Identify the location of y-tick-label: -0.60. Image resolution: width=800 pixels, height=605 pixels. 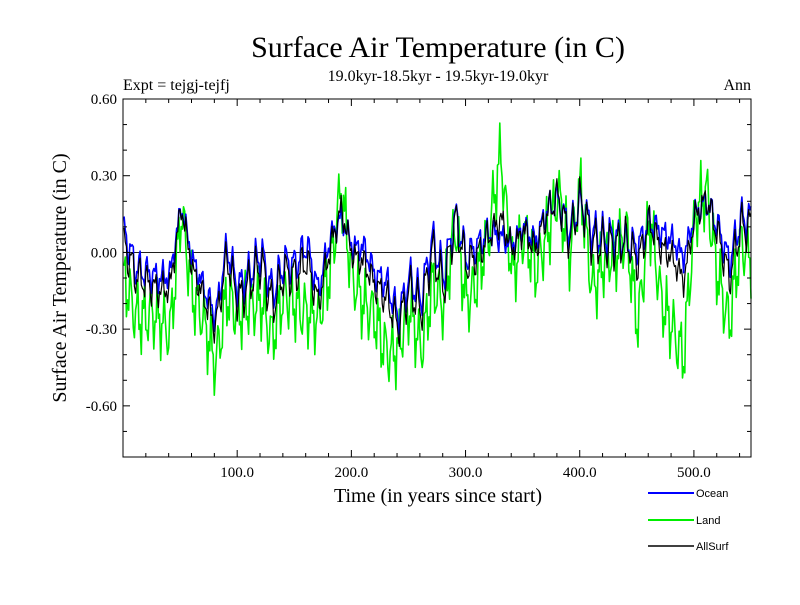
(101, 407).